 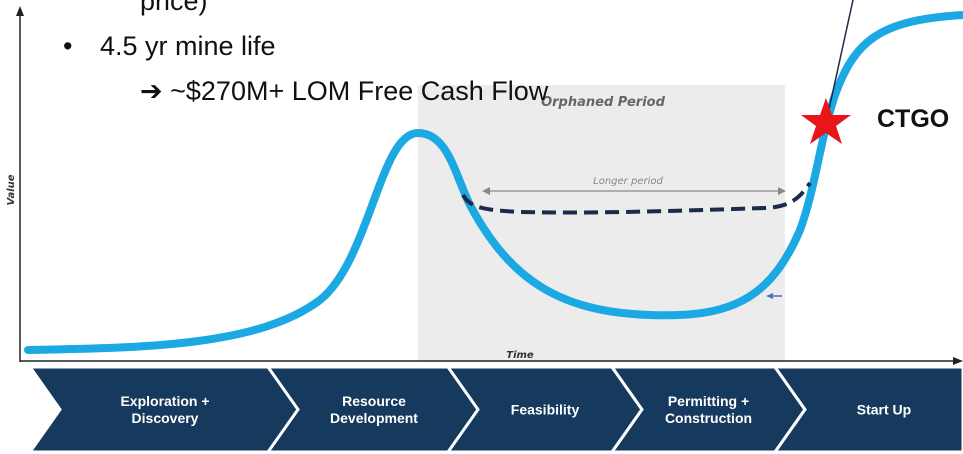 I want to click on span-arrow-right, so click(x=782, y=191).